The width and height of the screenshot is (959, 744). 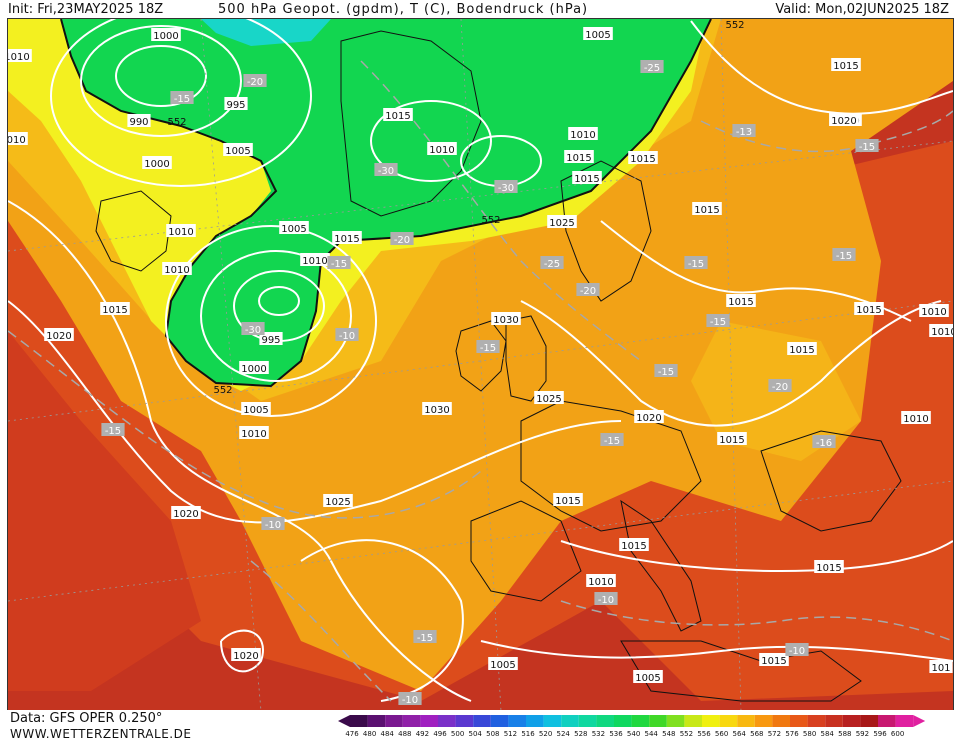 I want to click on pressure-label: 101, so click(x=940, y=668).